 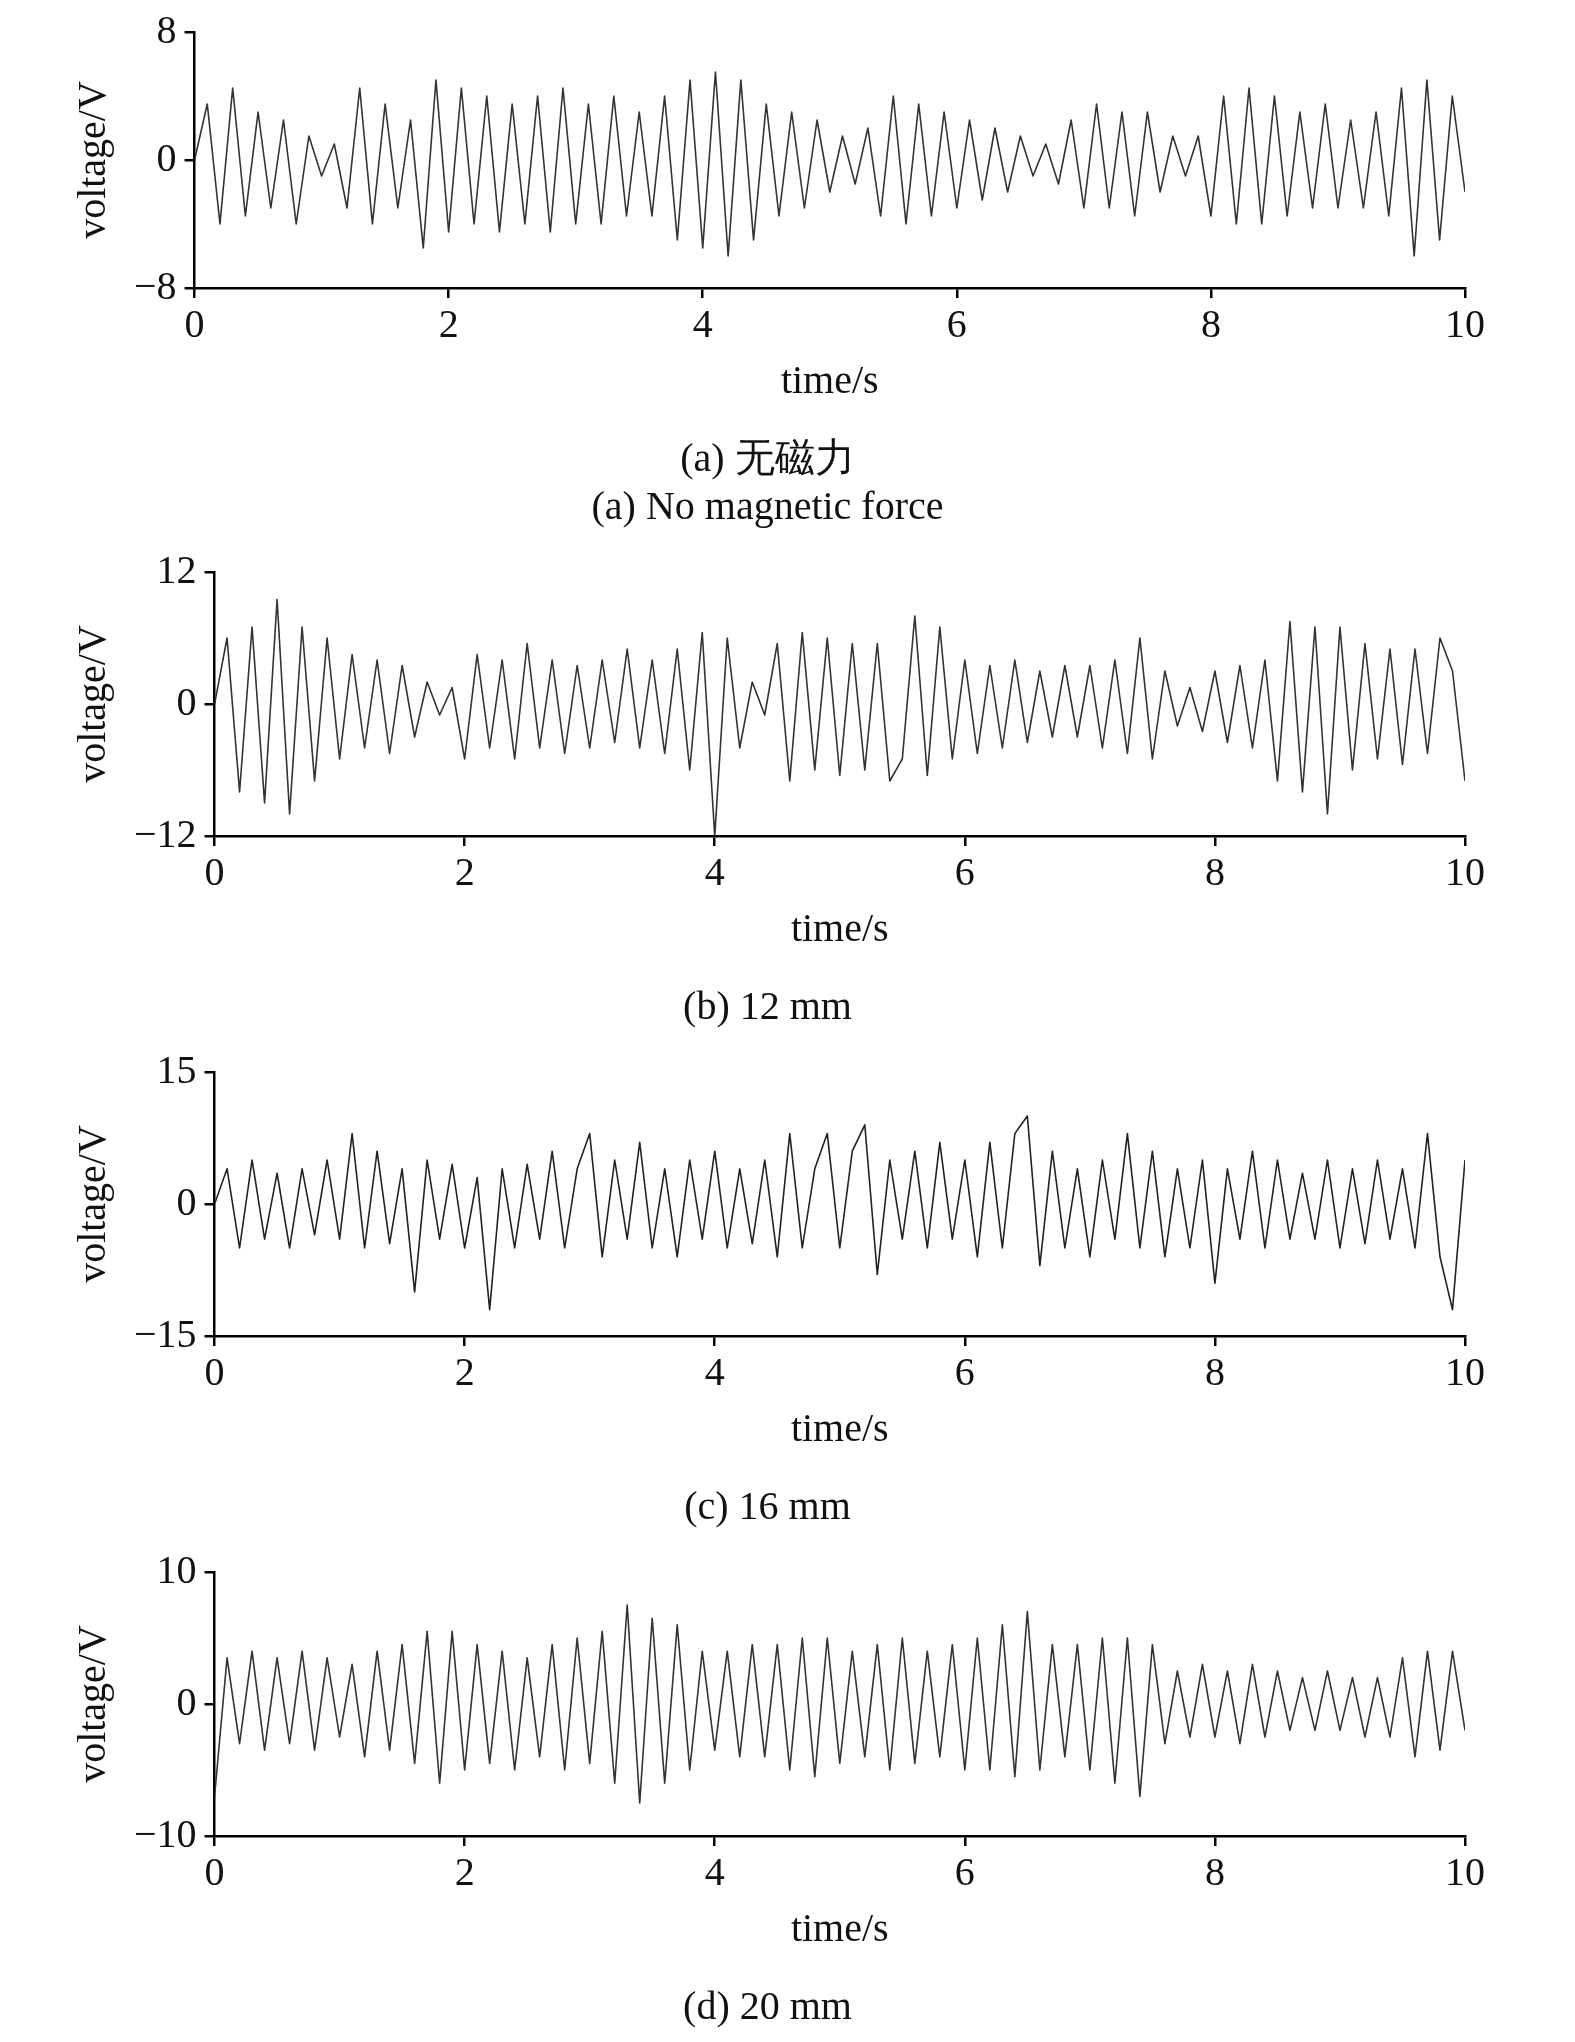 What do you see at coordinates (176, 1069) in the screenshot?
I see `y-tick-label: 15` at bounding box center [176, 1069].